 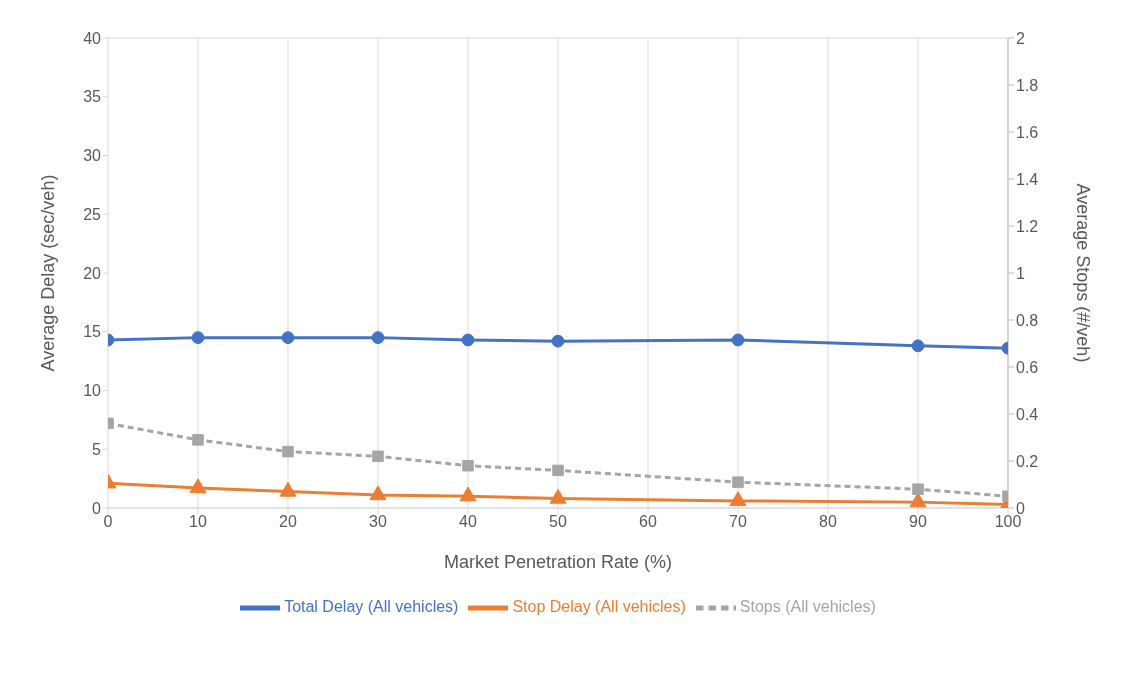 What do you see at coordinates (92, 332) in the screenshot?
I see `y-tick-label: 15` at bounding box center [92, 332].